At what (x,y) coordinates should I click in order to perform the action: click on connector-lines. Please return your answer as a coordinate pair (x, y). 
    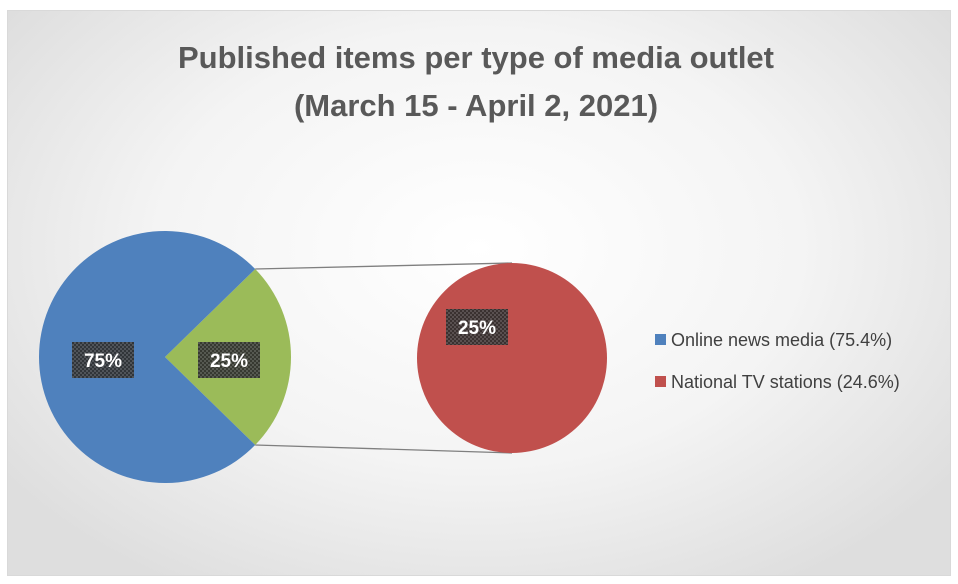
    Looking at the image, I should click on (384, 358).